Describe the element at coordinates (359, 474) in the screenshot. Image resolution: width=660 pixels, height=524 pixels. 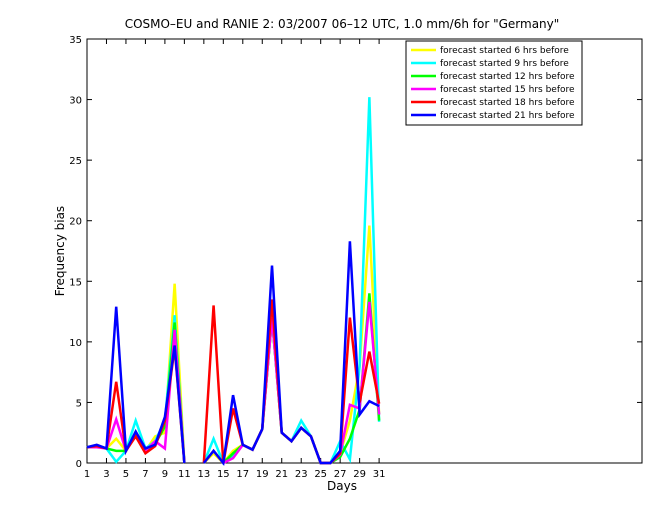
I see `x-tick-label: 29` at that location.